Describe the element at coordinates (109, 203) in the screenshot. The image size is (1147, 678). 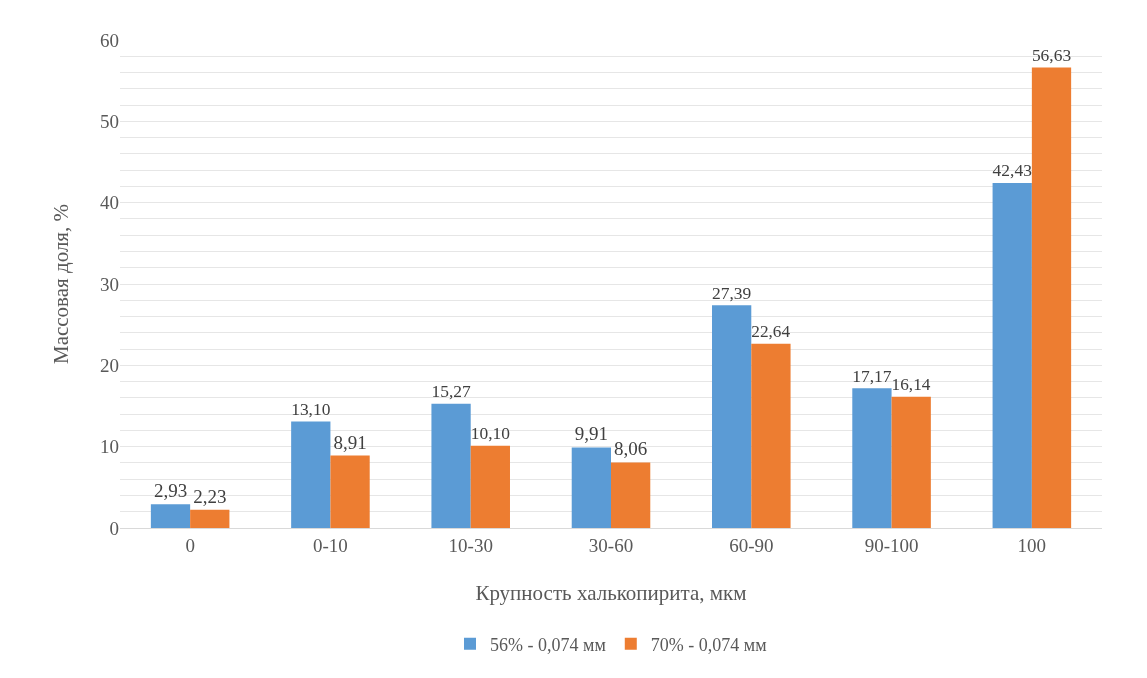
I see `y-tick-label: 40` at that location.